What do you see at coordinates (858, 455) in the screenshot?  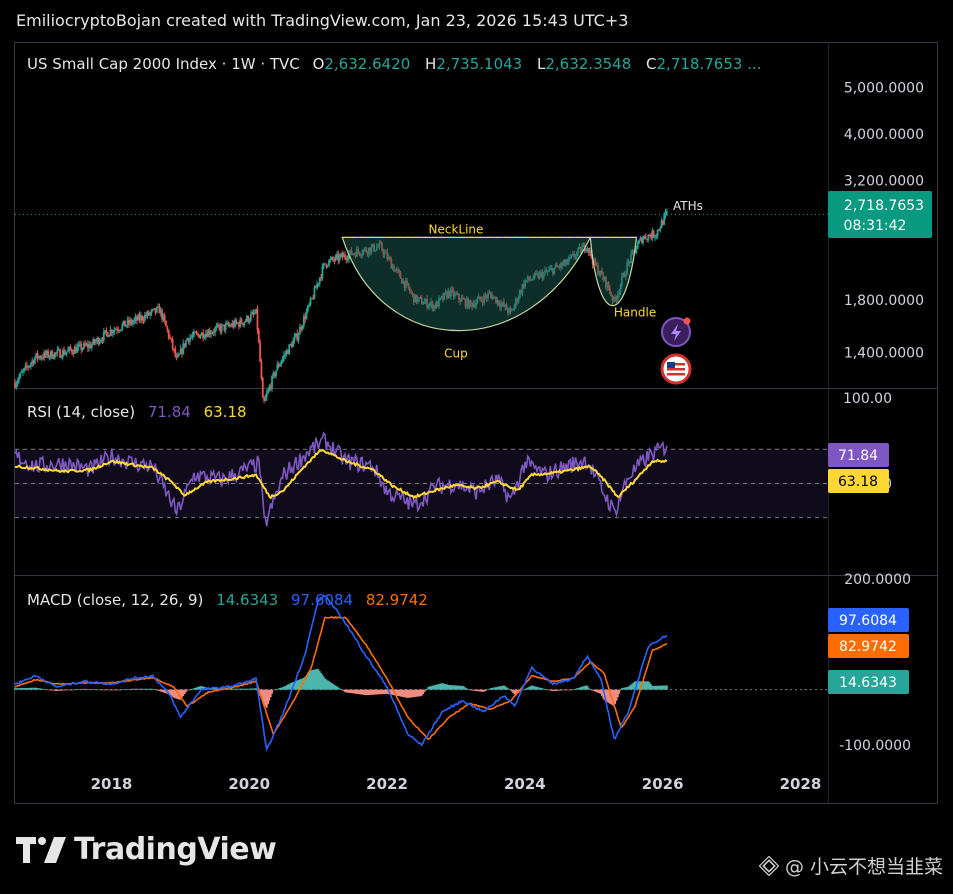 I see `rsi-value-badge: 71.84` at bounding box center [858, 455].